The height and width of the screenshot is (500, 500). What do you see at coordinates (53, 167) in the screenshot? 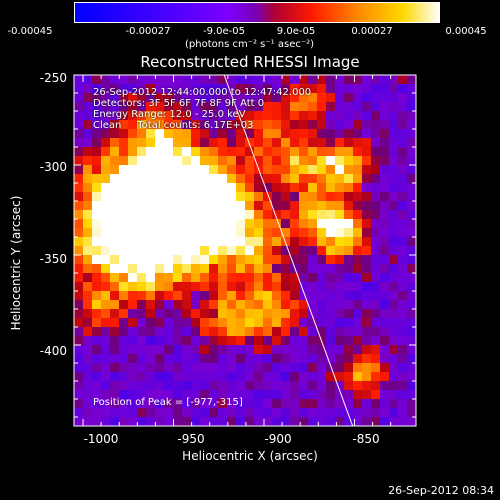
I see `y-tick-label: -300` at bounding box center [53, 167].